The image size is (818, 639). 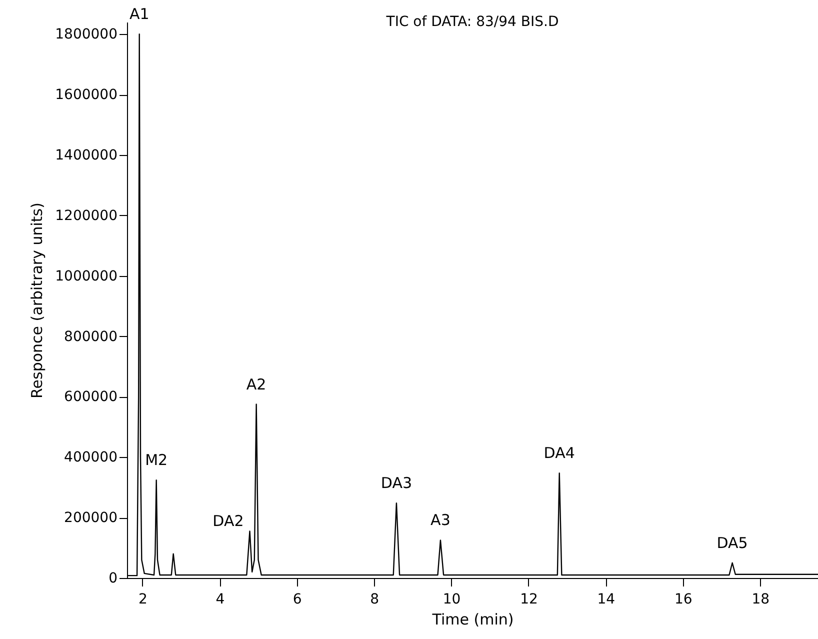 I want to click on y-tick-label: 0, so click(x=113, y=578).